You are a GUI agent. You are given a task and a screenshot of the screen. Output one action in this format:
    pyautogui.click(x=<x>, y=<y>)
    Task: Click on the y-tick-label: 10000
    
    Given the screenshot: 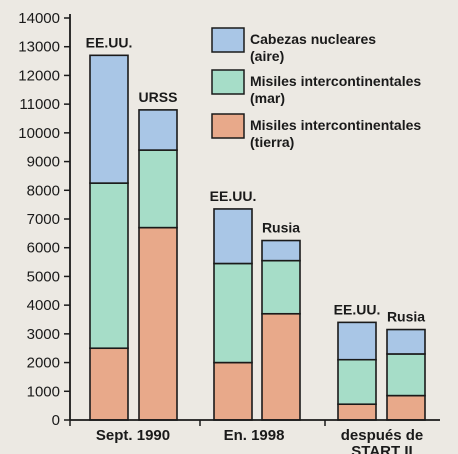 What is the action you would take?
    pyautogui.click(x=39, y=133)
    